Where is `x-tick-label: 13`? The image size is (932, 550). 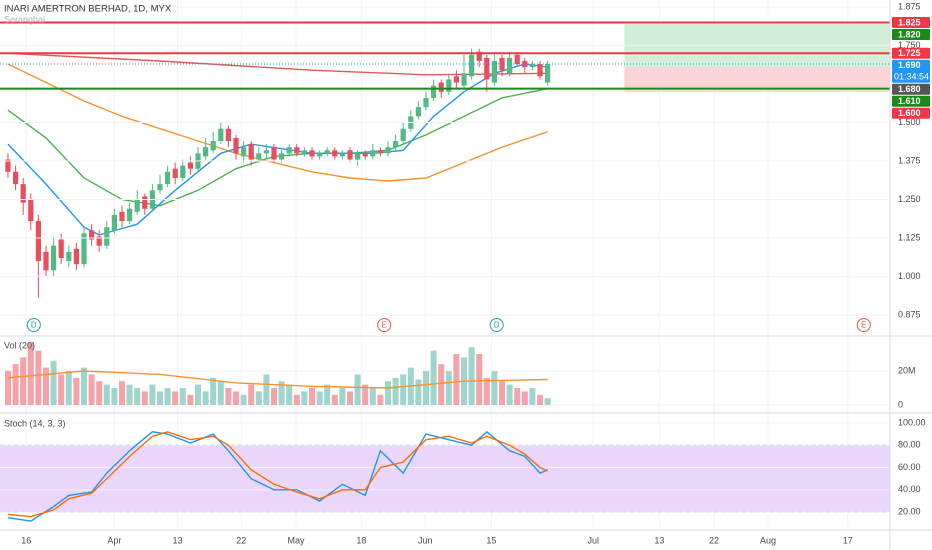
x-tick-label: 13 is located at coordinates (659, 540).